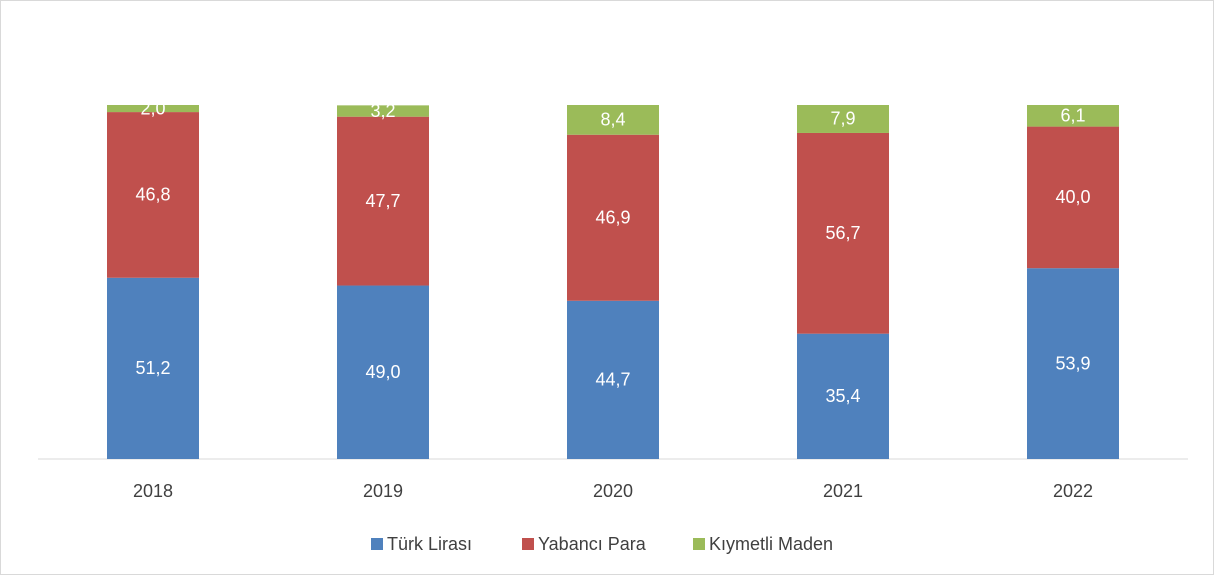 Image resolution: width=1215 pixels, height=576 pixels. I want to click on data-label: 46,8, so click(152, 195).